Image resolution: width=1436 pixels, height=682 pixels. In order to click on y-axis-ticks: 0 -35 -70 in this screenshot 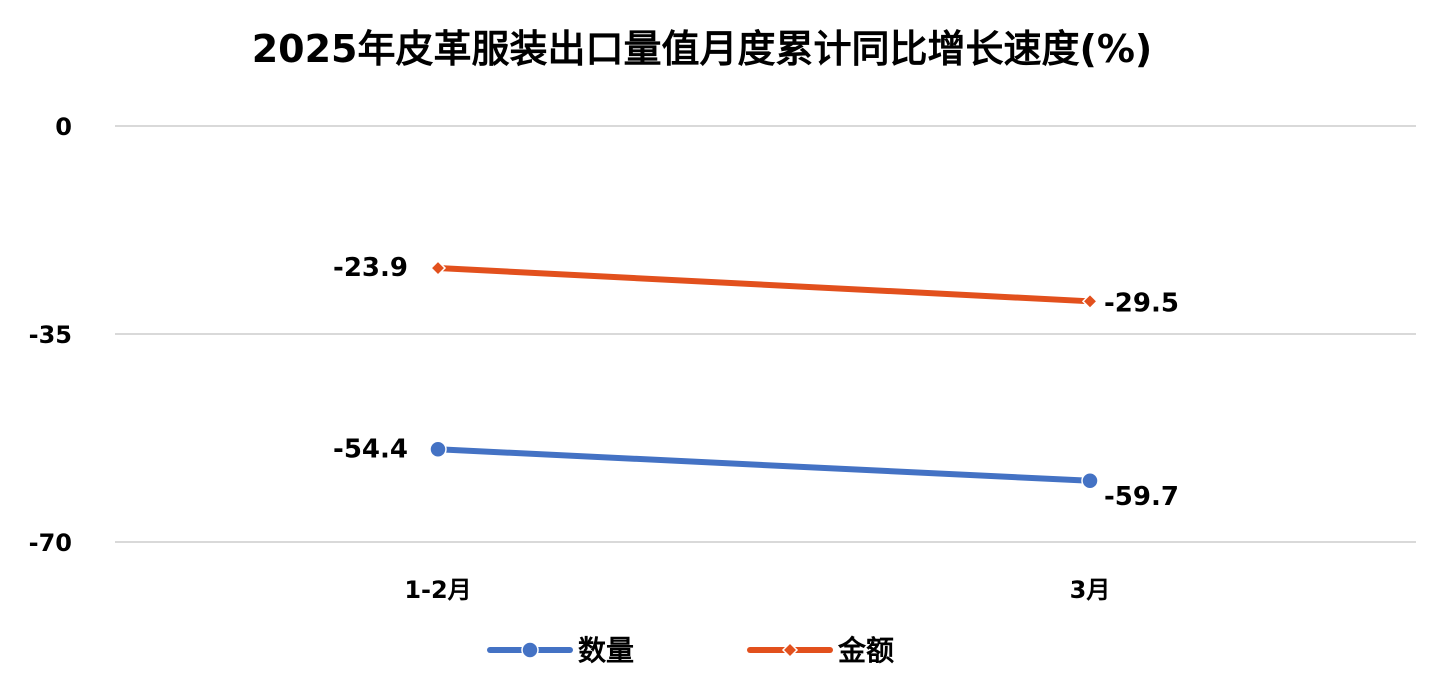, I will do `click(50, 335)`.